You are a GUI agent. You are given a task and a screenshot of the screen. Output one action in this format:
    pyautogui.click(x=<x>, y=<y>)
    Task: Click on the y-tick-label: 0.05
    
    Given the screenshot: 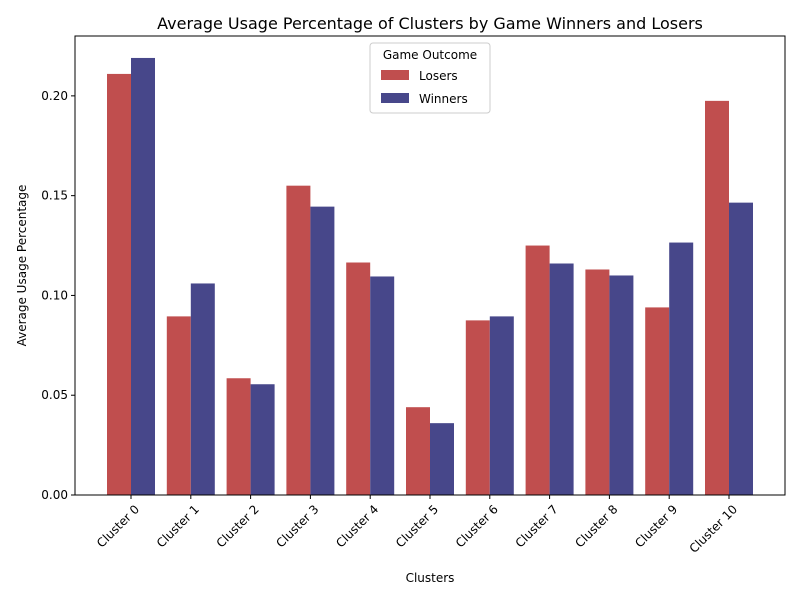 What is the action you would take?
    pyautogui.click(x=54, y=395)
    